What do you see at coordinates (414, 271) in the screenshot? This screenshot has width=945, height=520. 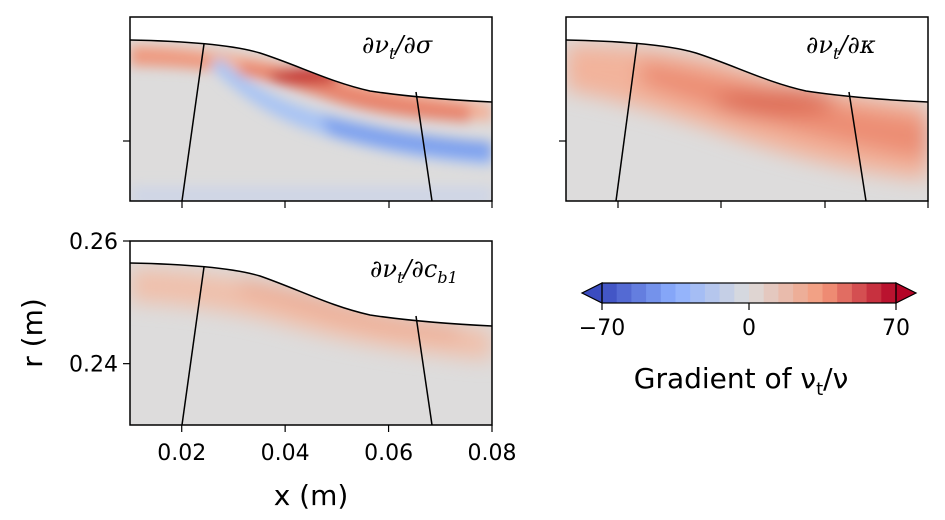 I see `panel-cb1-title: ∂νt/∂cb1` at bounding box center [414, 271].